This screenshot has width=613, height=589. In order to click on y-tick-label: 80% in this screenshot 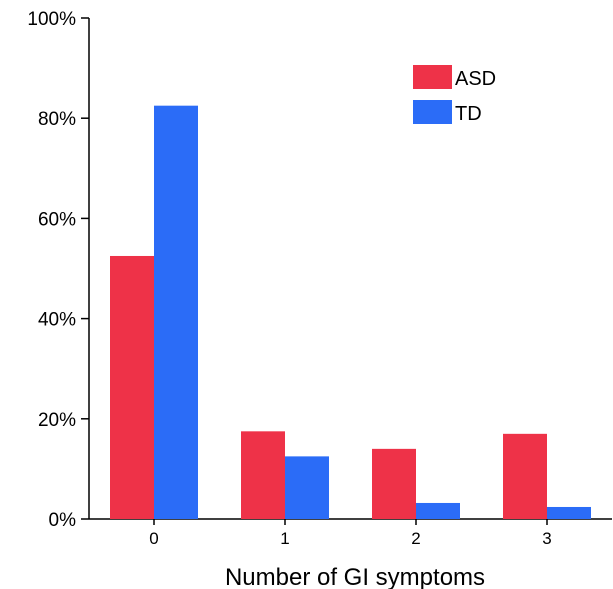, I will do `click(57, 119)`.